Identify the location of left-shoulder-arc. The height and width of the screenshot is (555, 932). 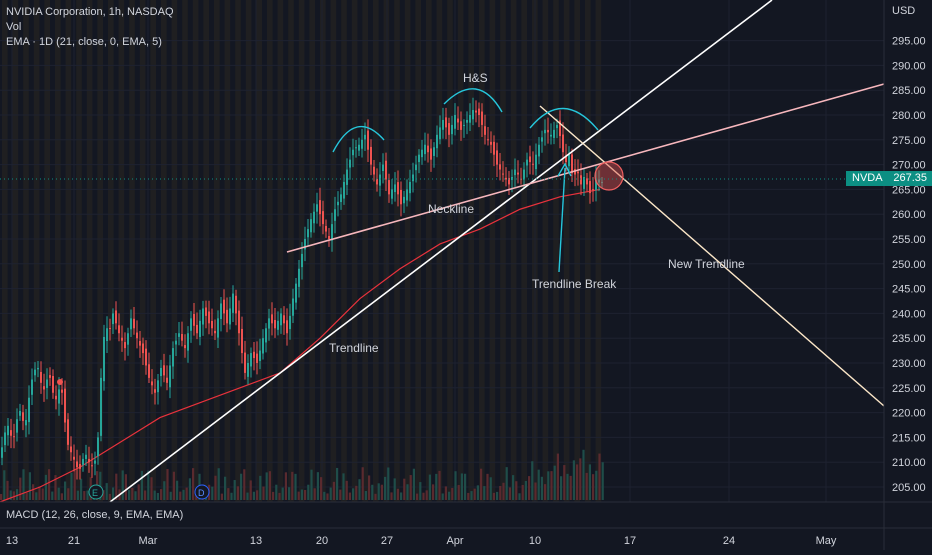
(358, 139).